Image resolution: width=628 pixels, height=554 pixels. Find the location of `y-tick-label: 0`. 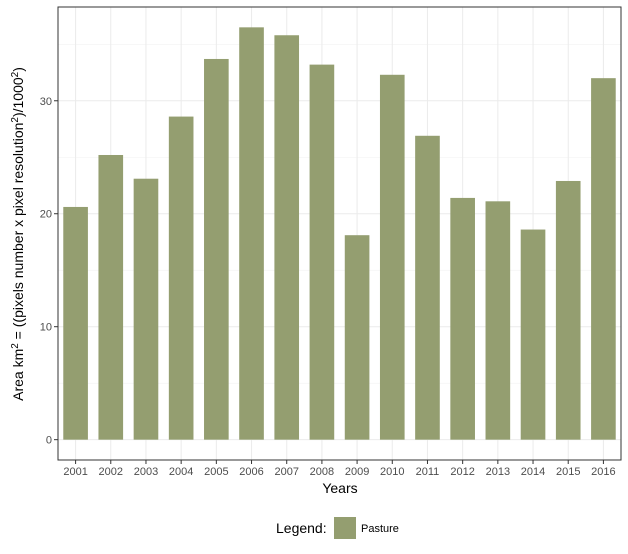

y-tick-label: 0 is located at coordinates (49, 441).